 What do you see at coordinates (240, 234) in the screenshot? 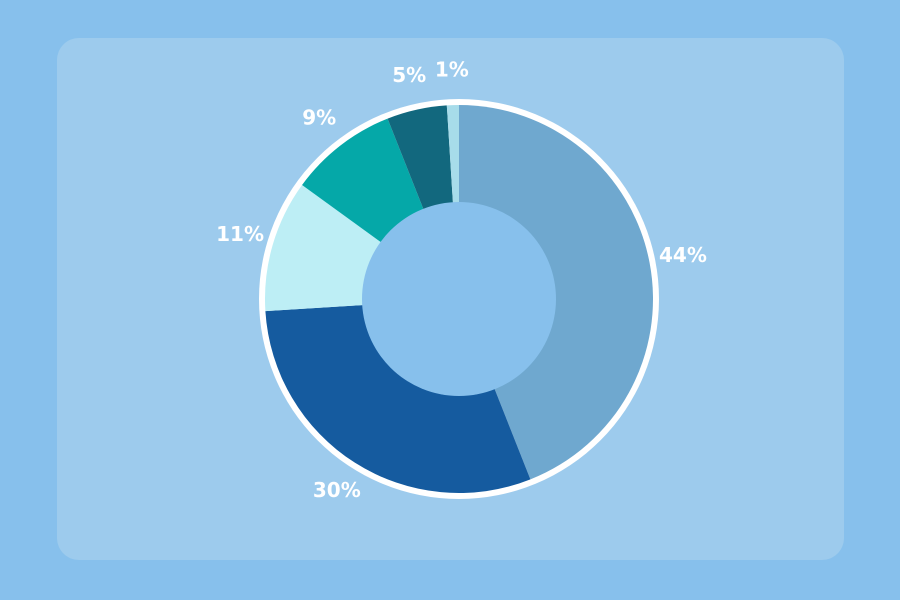
I see `value-label: 11%` at bounding box center [240, 234].